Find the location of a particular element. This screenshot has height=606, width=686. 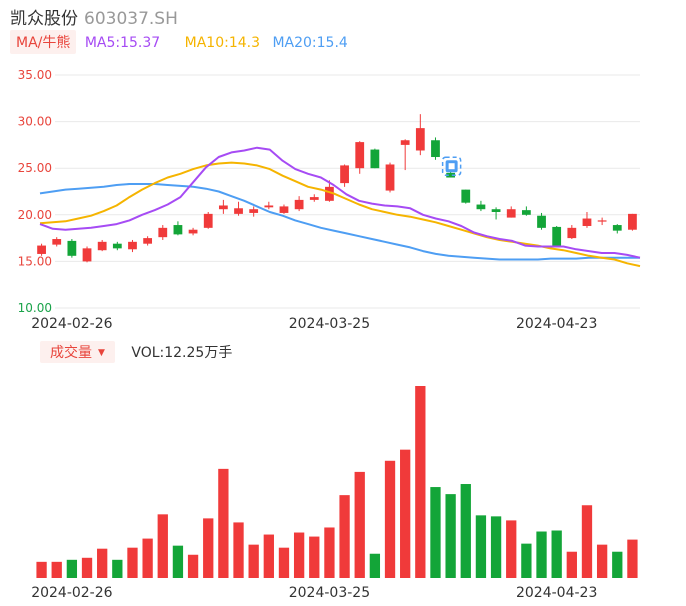

price-tick-label: 30.00 is located at coordinates (35, 122).